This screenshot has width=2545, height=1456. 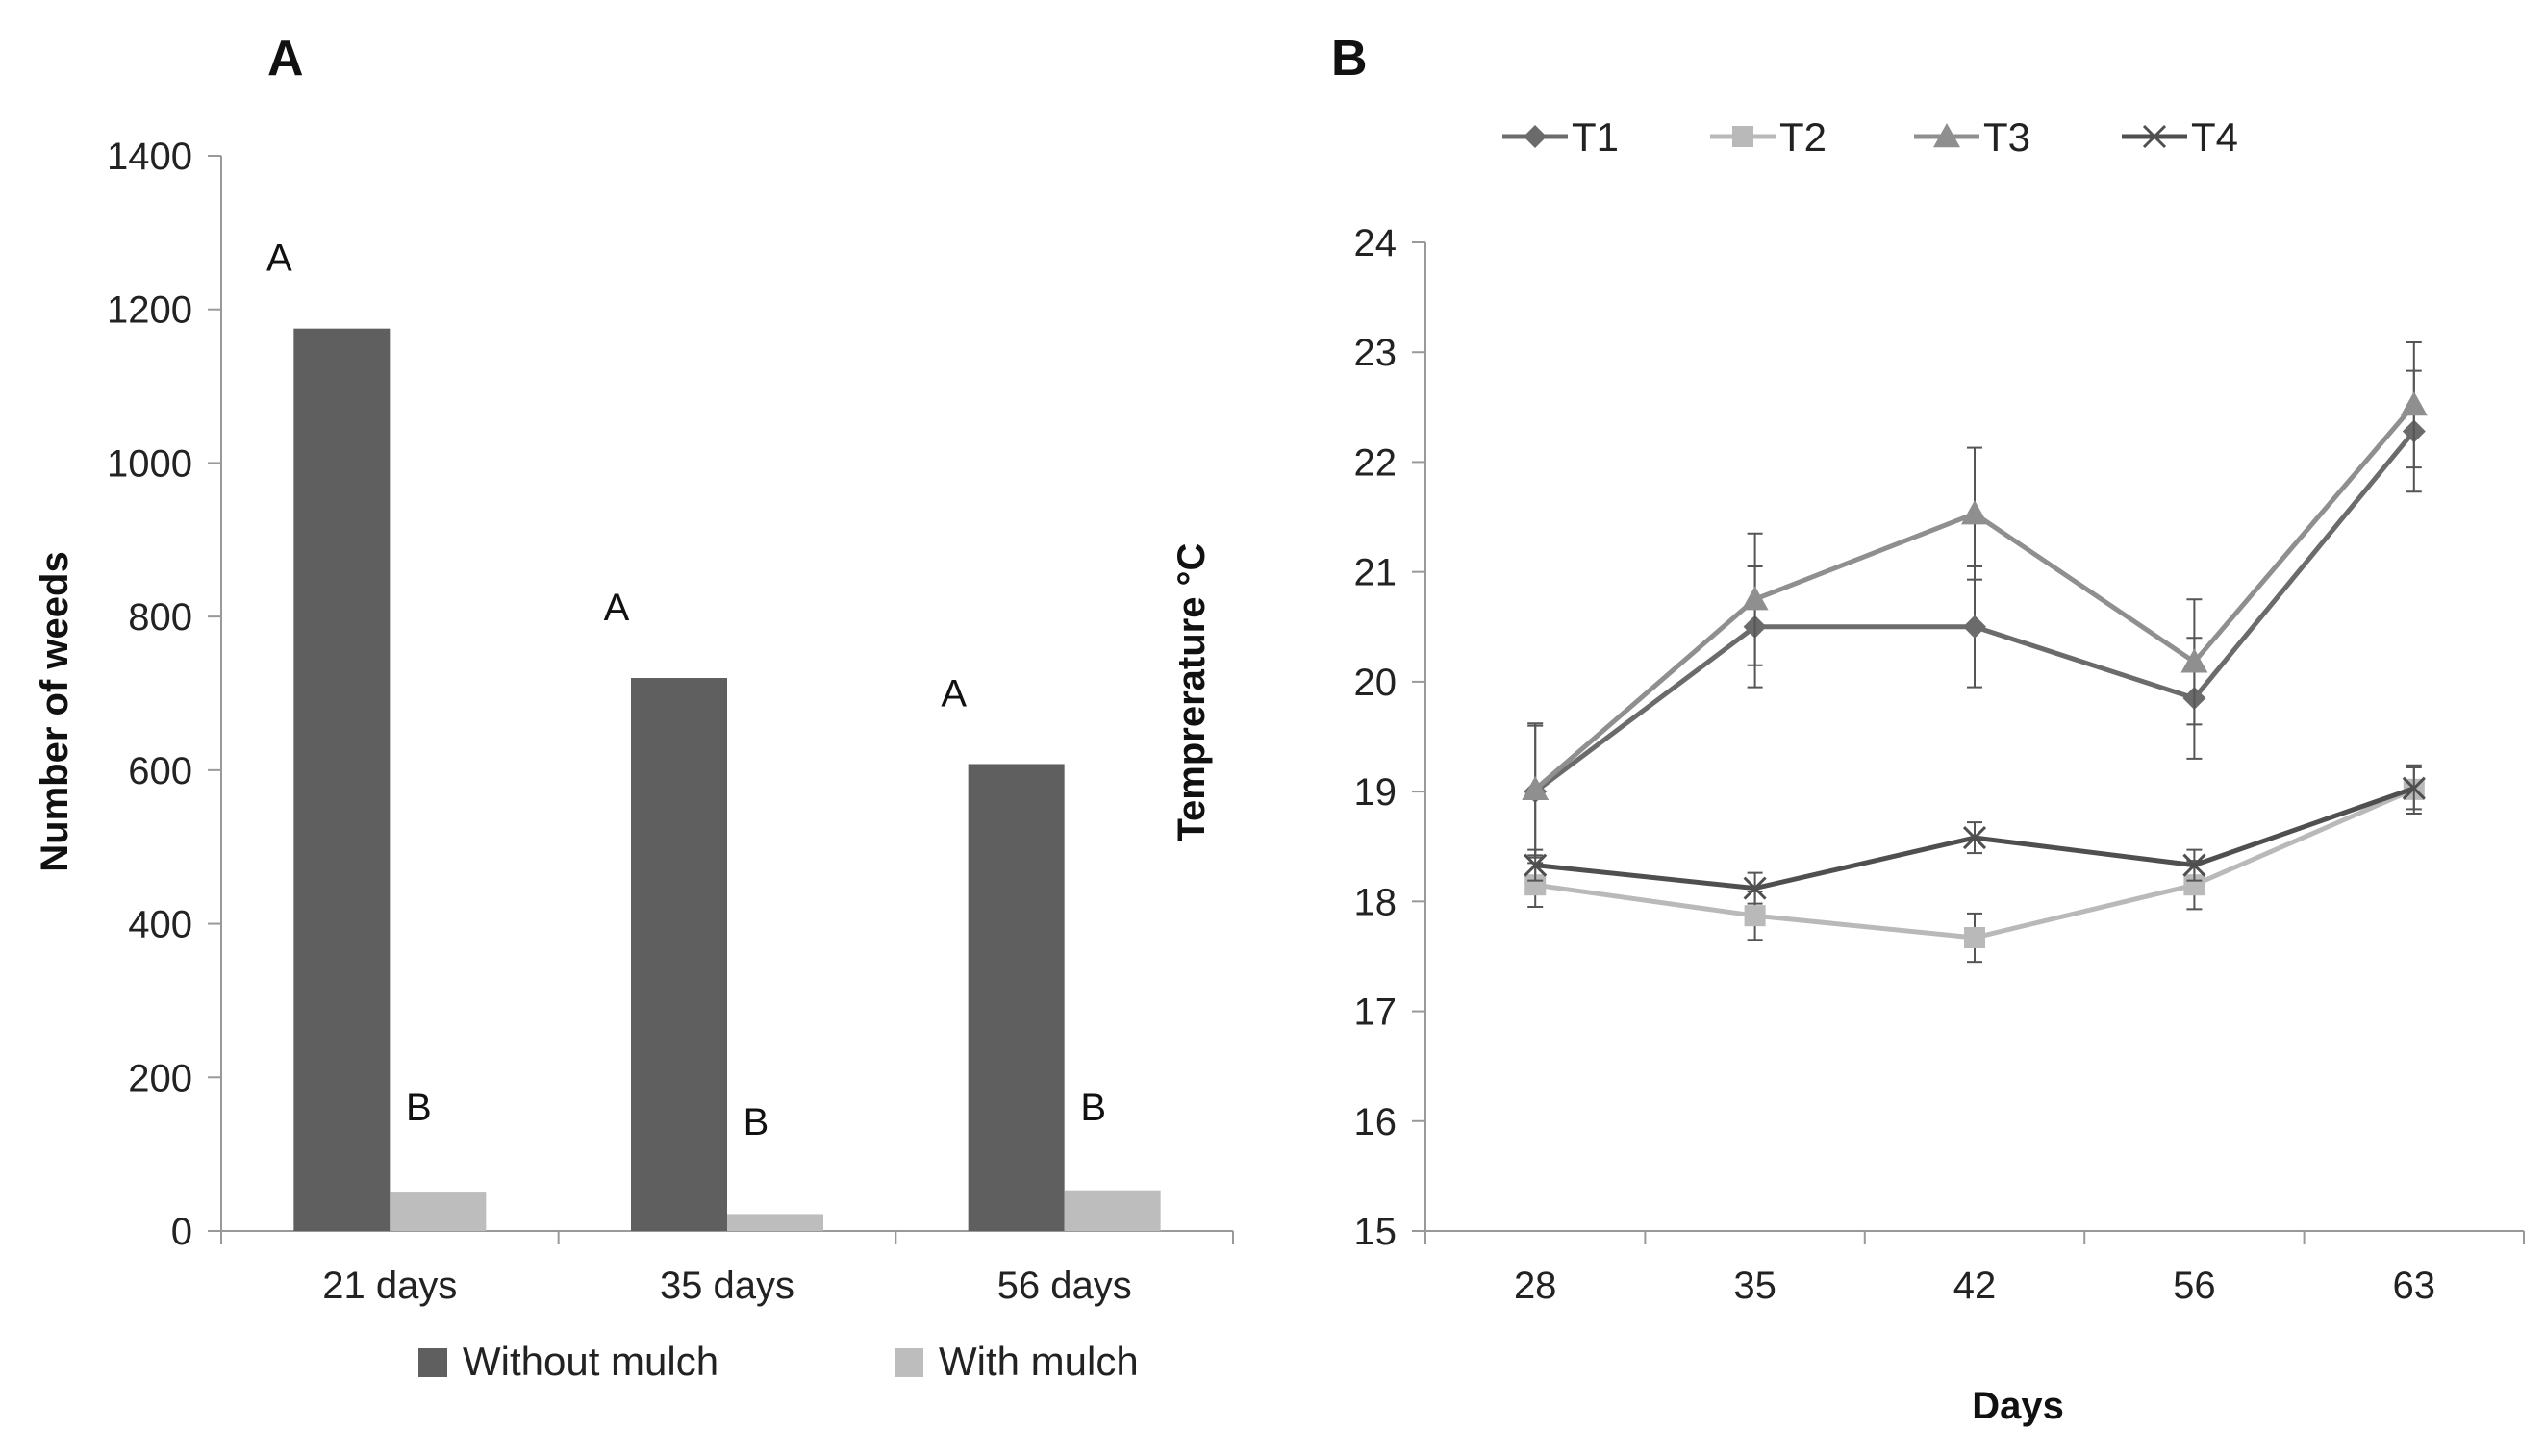 I want to click on panel-b-y-axis-title: Temprerature °C, so click(x=1192, y=692).